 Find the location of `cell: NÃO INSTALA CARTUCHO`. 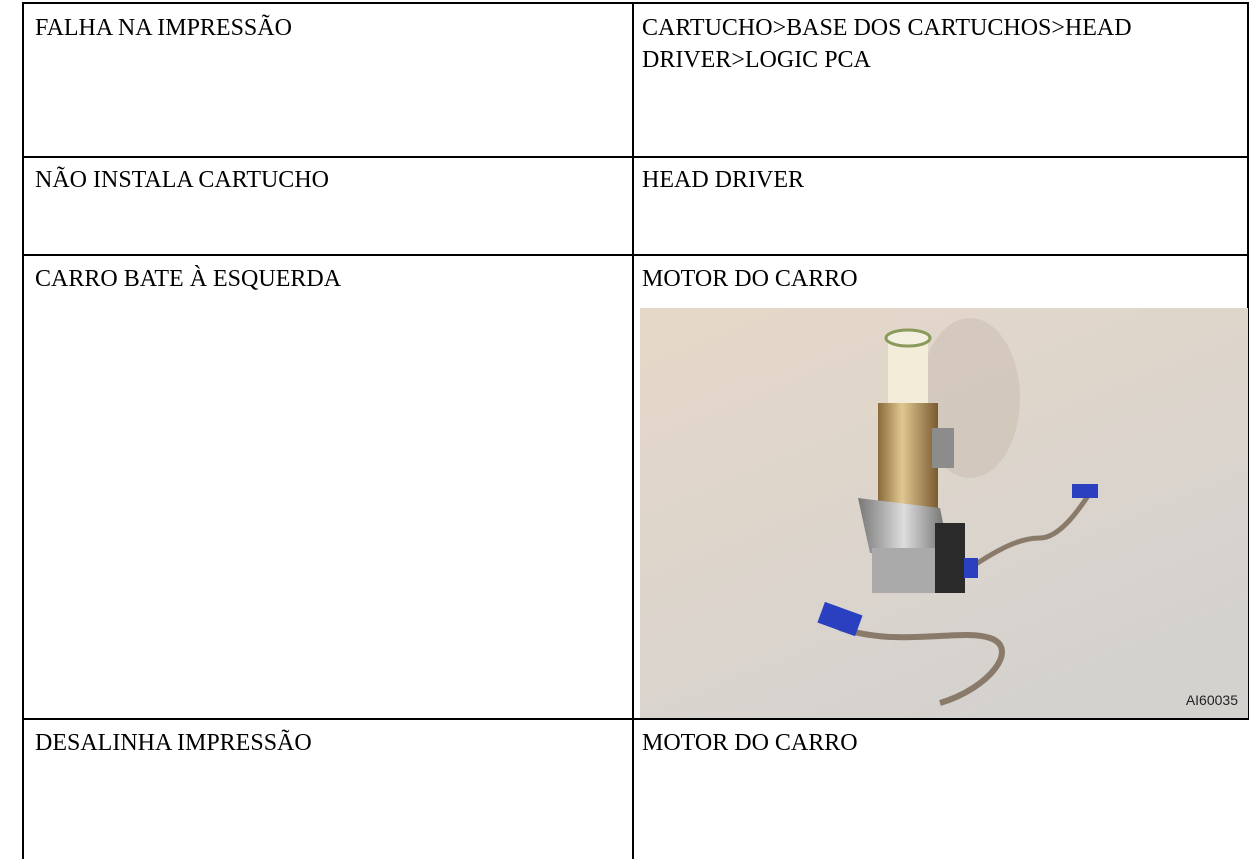

cell: NÃO INSTALA CARTUCHO is located at coordinates (182, 180).